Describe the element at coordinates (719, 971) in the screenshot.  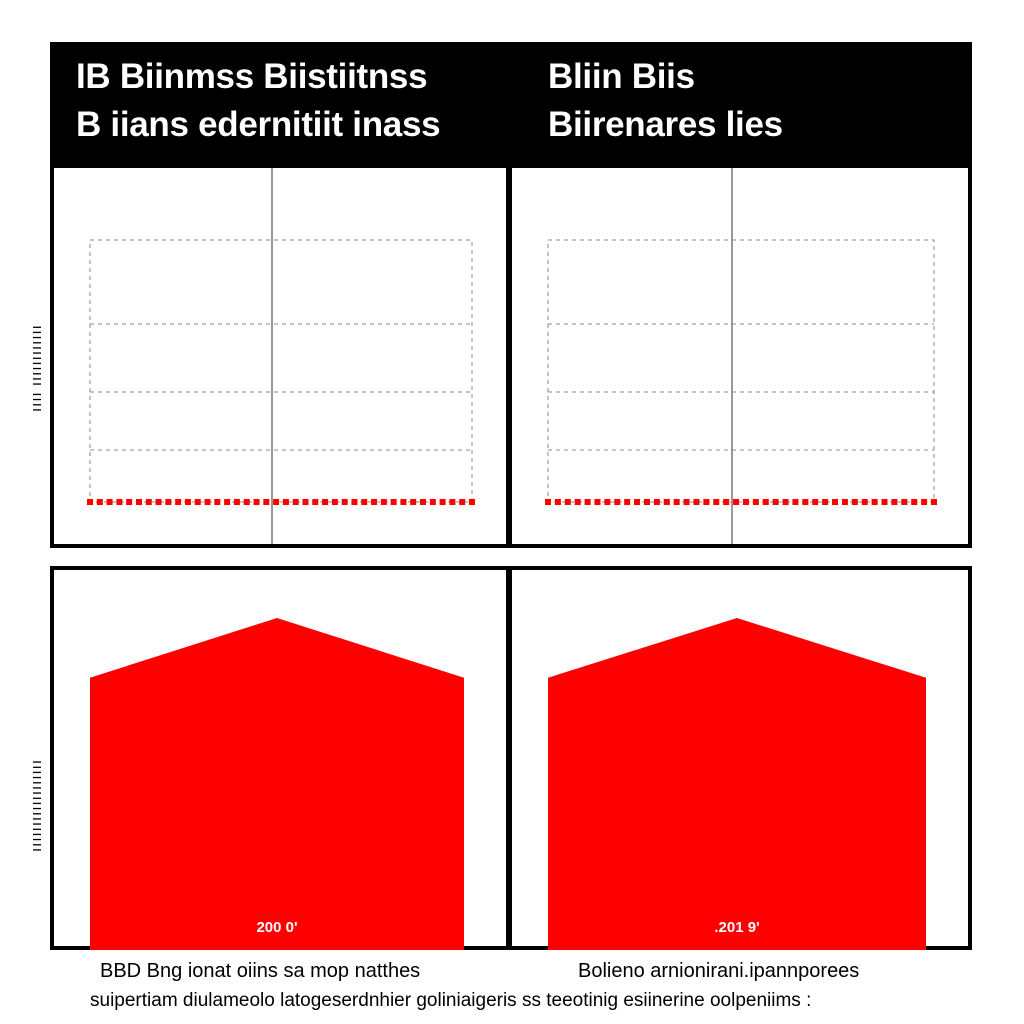
I see `caption-right: Bolieno arnionirani.ipannporees` at that location.